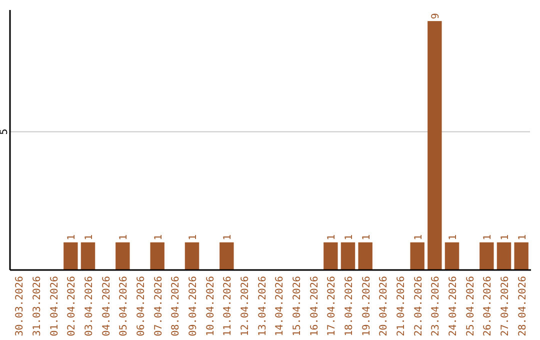  Describe the element at coordinates (245, 306) in the screenshot. I see `x-tick-label: 12.04.2026` at that location.